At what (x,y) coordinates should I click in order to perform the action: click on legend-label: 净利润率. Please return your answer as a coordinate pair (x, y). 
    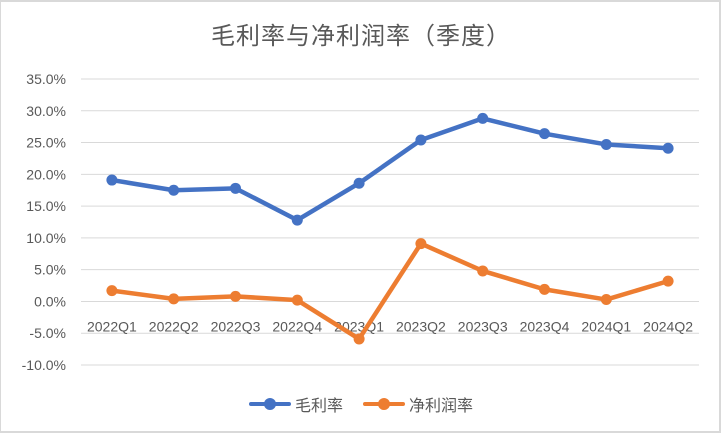
    Looking at the image, I should click on (441, 405).